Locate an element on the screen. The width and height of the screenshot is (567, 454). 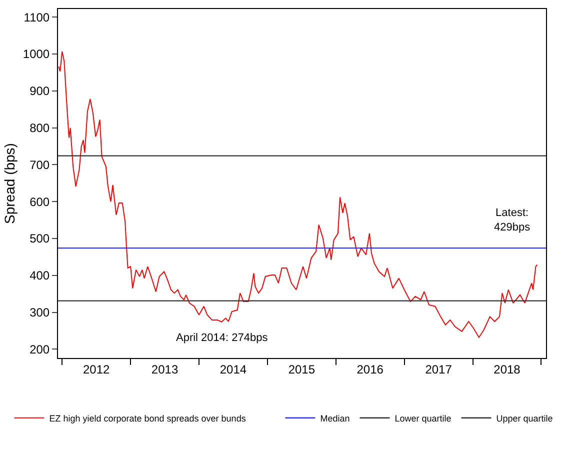
annotation: Latest: 429bps is located at coordinates (512, 220).